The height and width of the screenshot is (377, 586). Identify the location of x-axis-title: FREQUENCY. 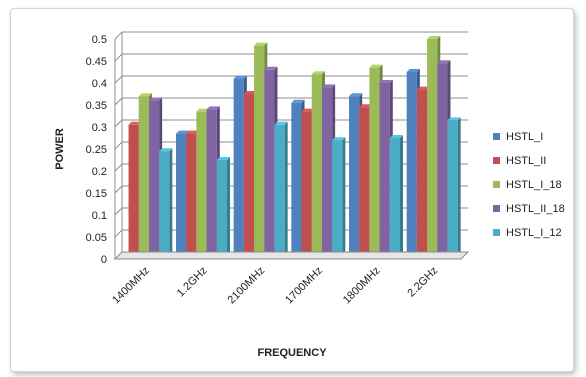
(292, 353).